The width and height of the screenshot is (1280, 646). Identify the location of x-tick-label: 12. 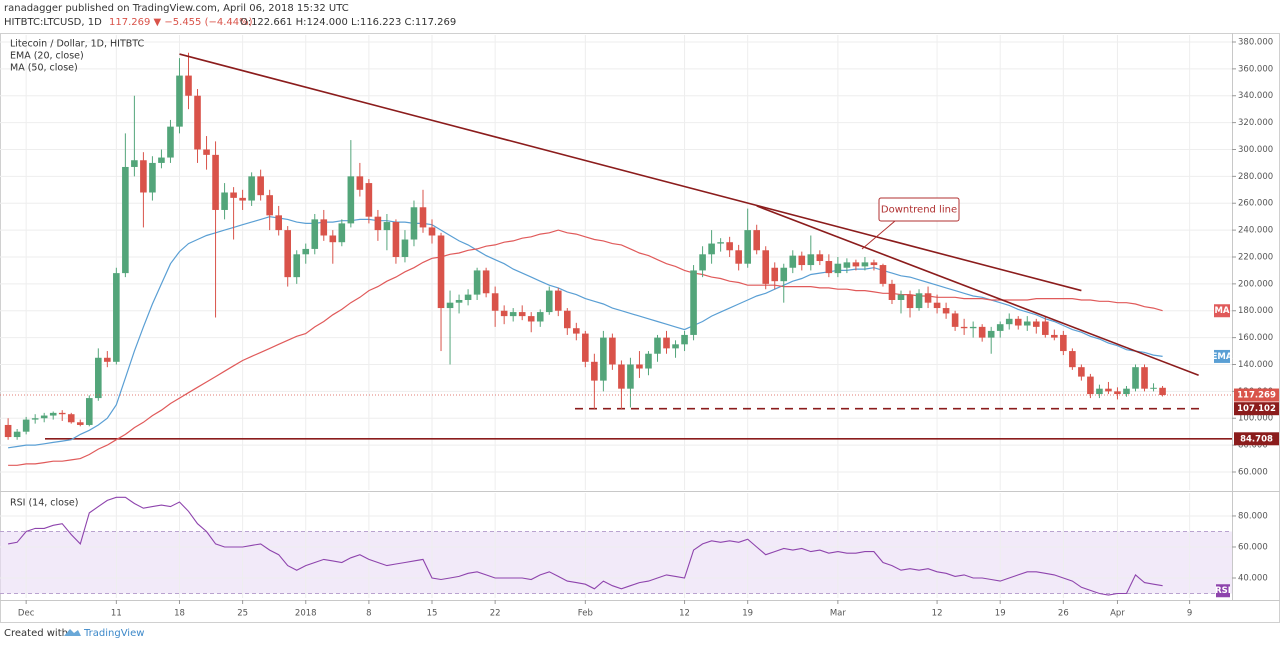
(937, 614).